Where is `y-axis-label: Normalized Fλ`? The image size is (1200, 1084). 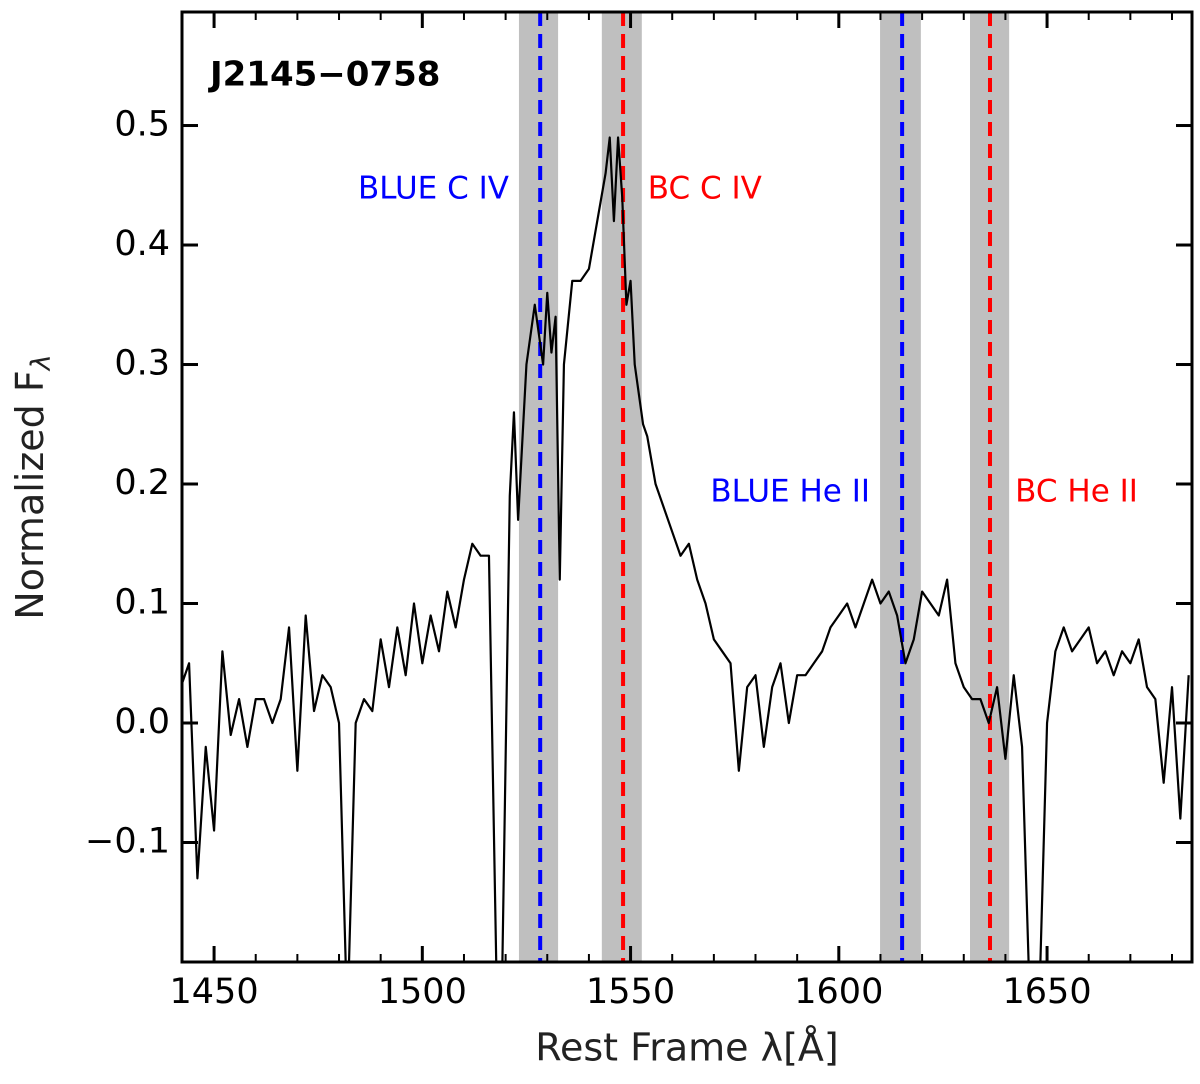
y-axis-label: Normalized Fλ is located at coordinates (32, 486).